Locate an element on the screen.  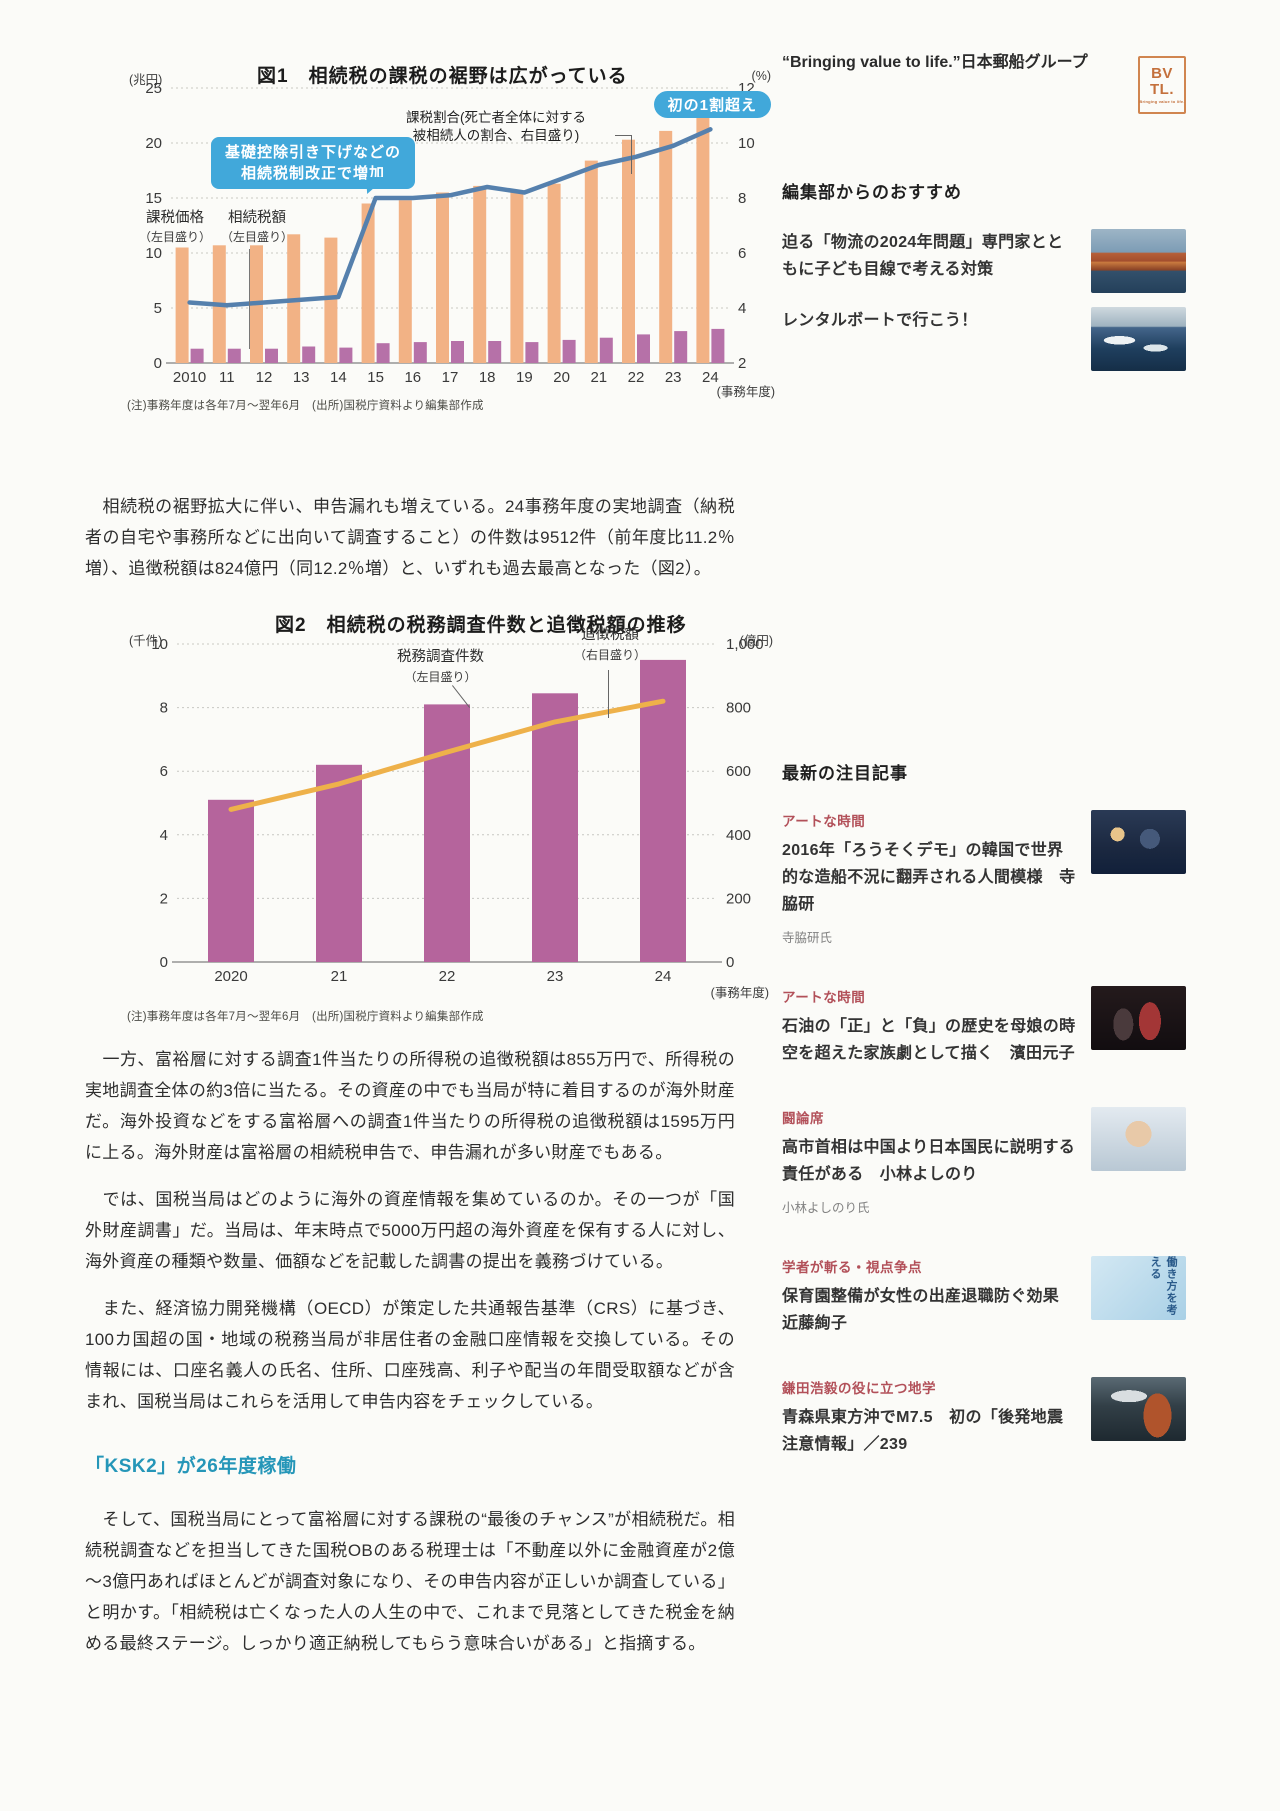
bvtl-logo-icon: BV TL. Bringing value to life. is located at coordinates (1162, 85).